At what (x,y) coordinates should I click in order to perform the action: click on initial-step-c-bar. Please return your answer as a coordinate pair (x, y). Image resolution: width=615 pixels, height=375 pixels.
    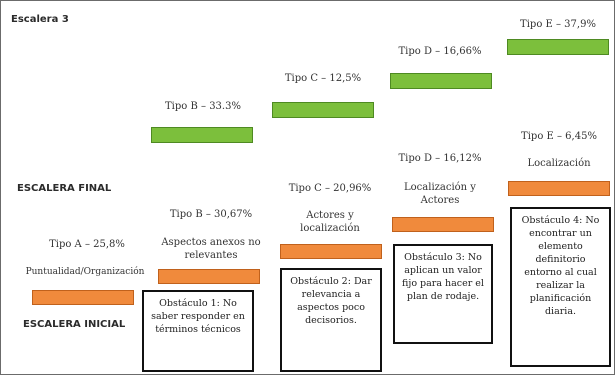
    Looking at the image, I should click on (331, 251).